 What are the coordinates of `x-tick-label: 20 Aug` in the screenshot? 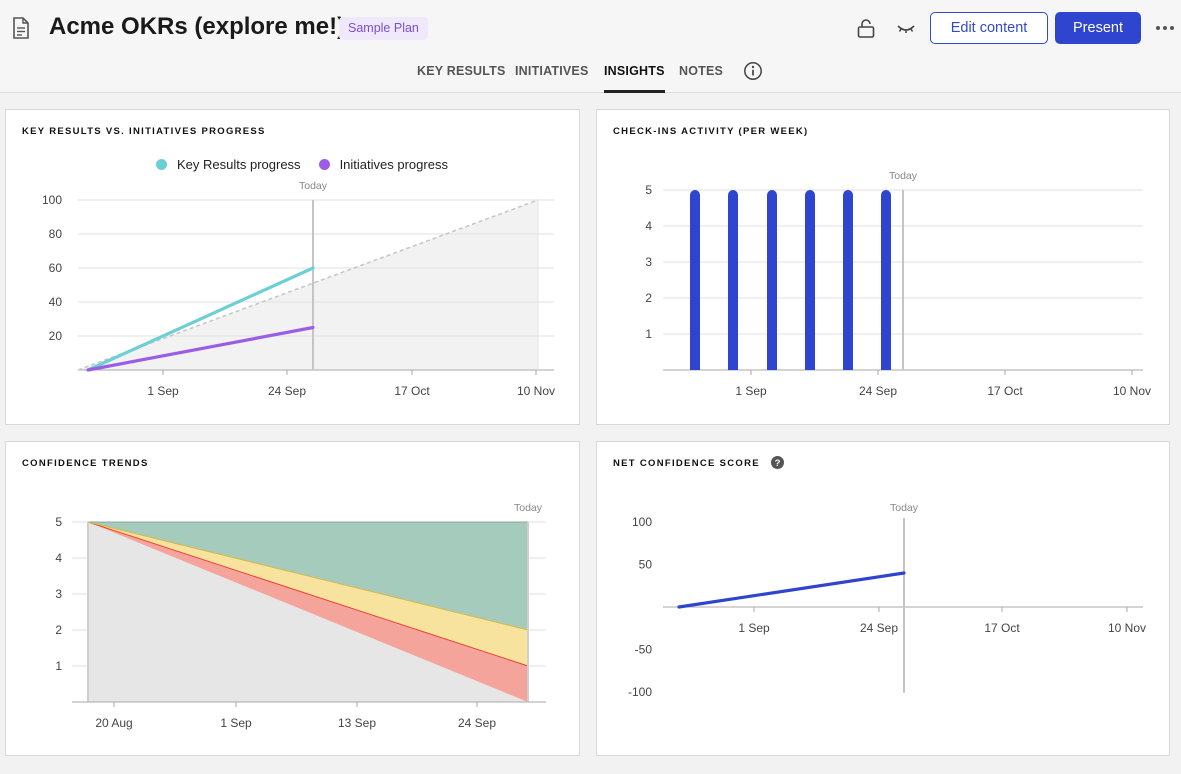 It's located at (113, 723).